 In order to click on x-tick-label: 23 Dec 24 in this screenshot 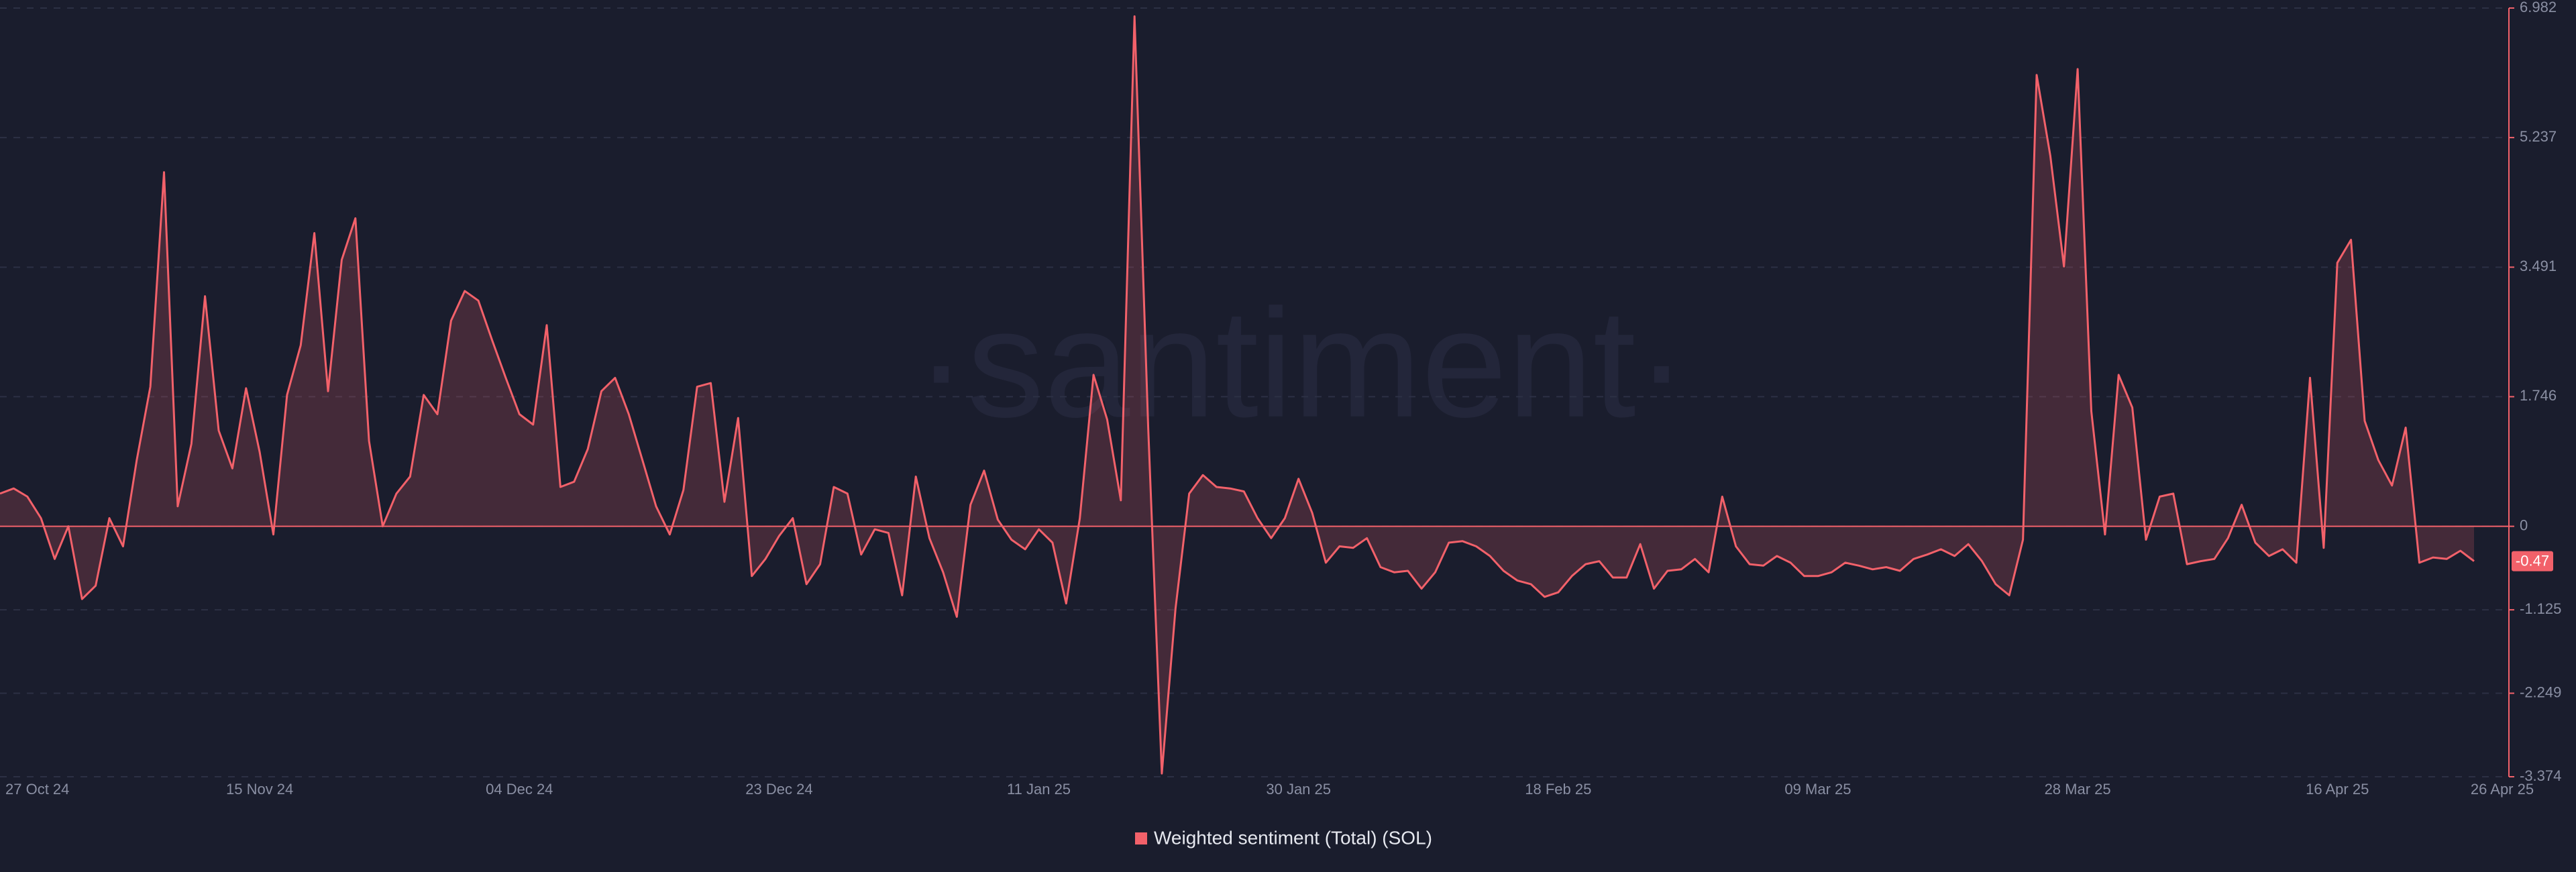, I will do `click(778, 790)`.